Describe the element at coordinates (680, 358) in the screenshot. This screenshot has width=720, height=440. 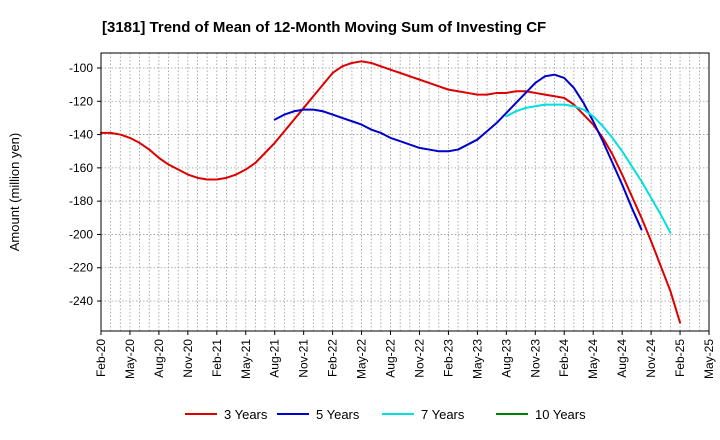
I see `x-tick-label: Feb-25` at that location.